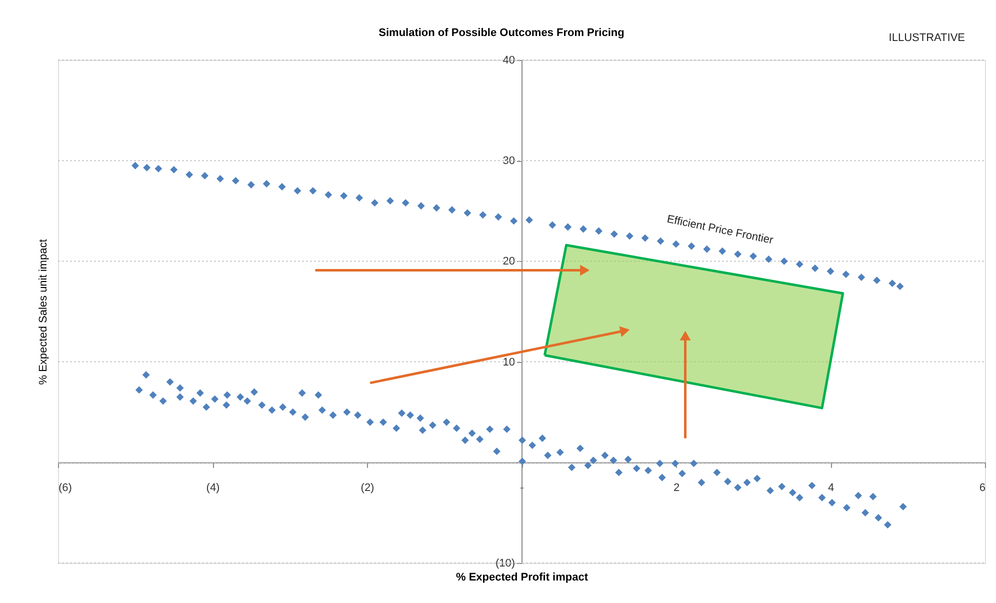 The width and height of the screenshot is (996, 603). I want to click on chart-title: Simulation of Possible Outcomes From Pricing, so click(501, 33).